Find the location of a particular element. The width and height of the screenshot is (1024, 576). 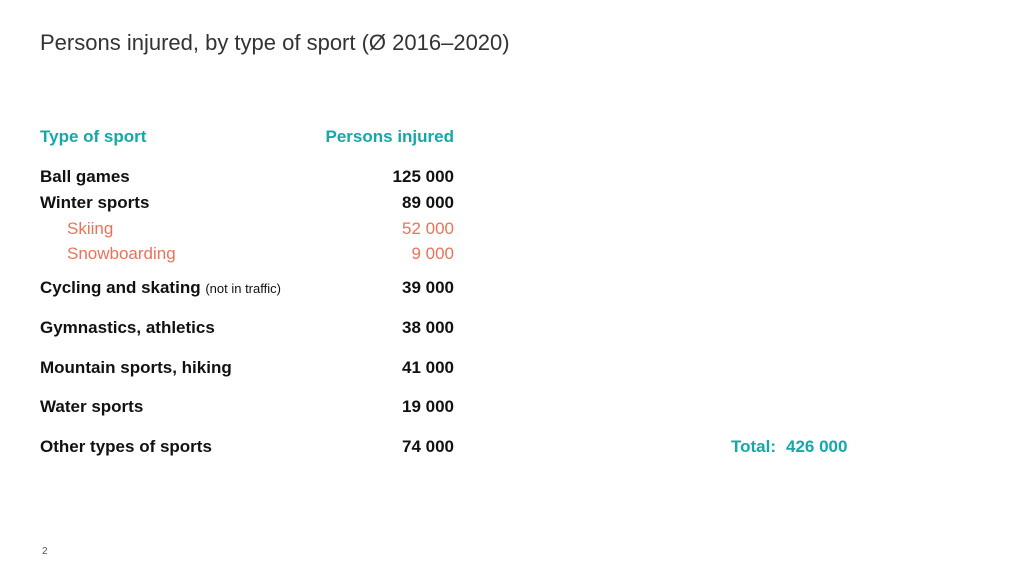

column-header-injured: Persons injured is located at coordinates (389, 136).